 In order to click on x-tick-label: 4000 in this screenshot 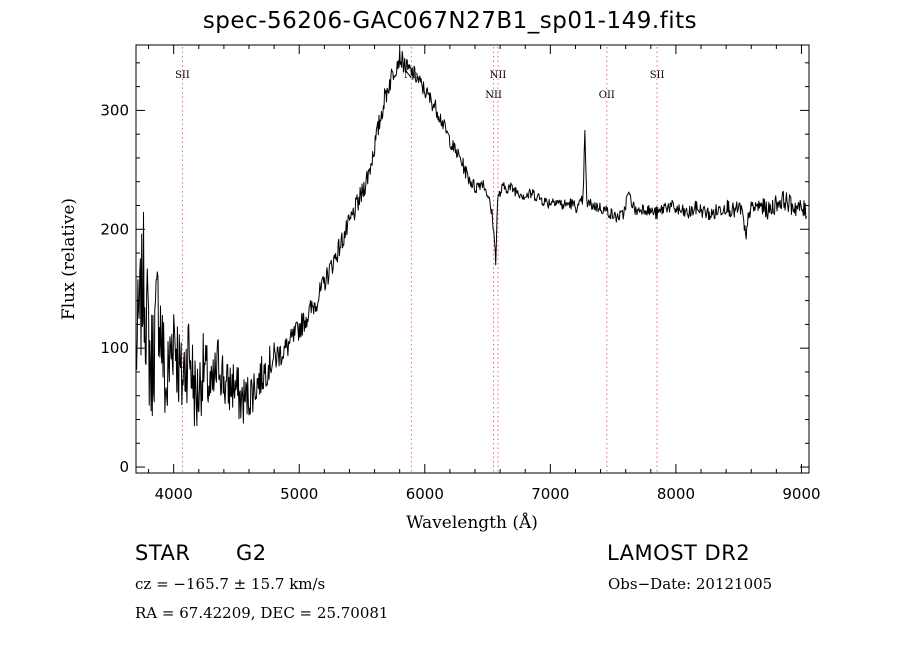, I will do `click(174, 494)`.